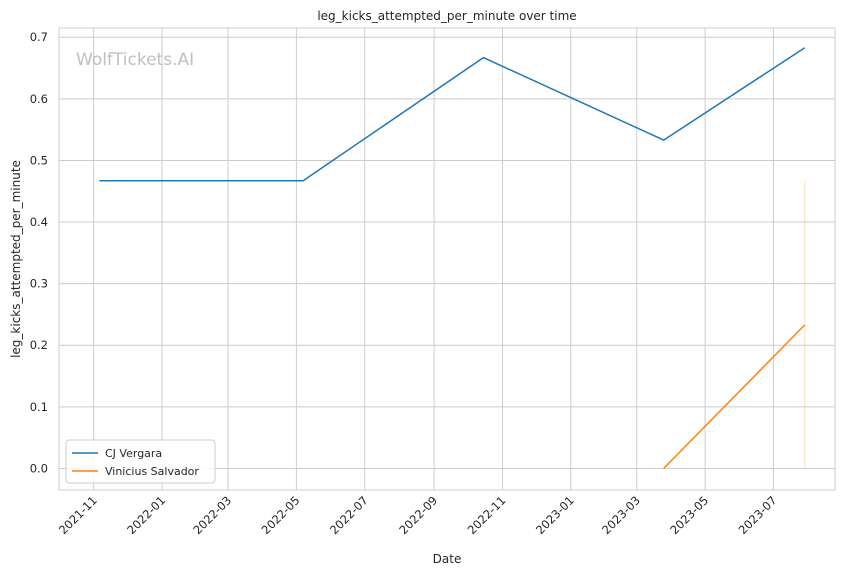 Image resolution: width=844 pixels, height=575 pixels. Describe the element at coordinates (39, 222) in the screenshot. I see `y-tick-label: 0.4` at that location.